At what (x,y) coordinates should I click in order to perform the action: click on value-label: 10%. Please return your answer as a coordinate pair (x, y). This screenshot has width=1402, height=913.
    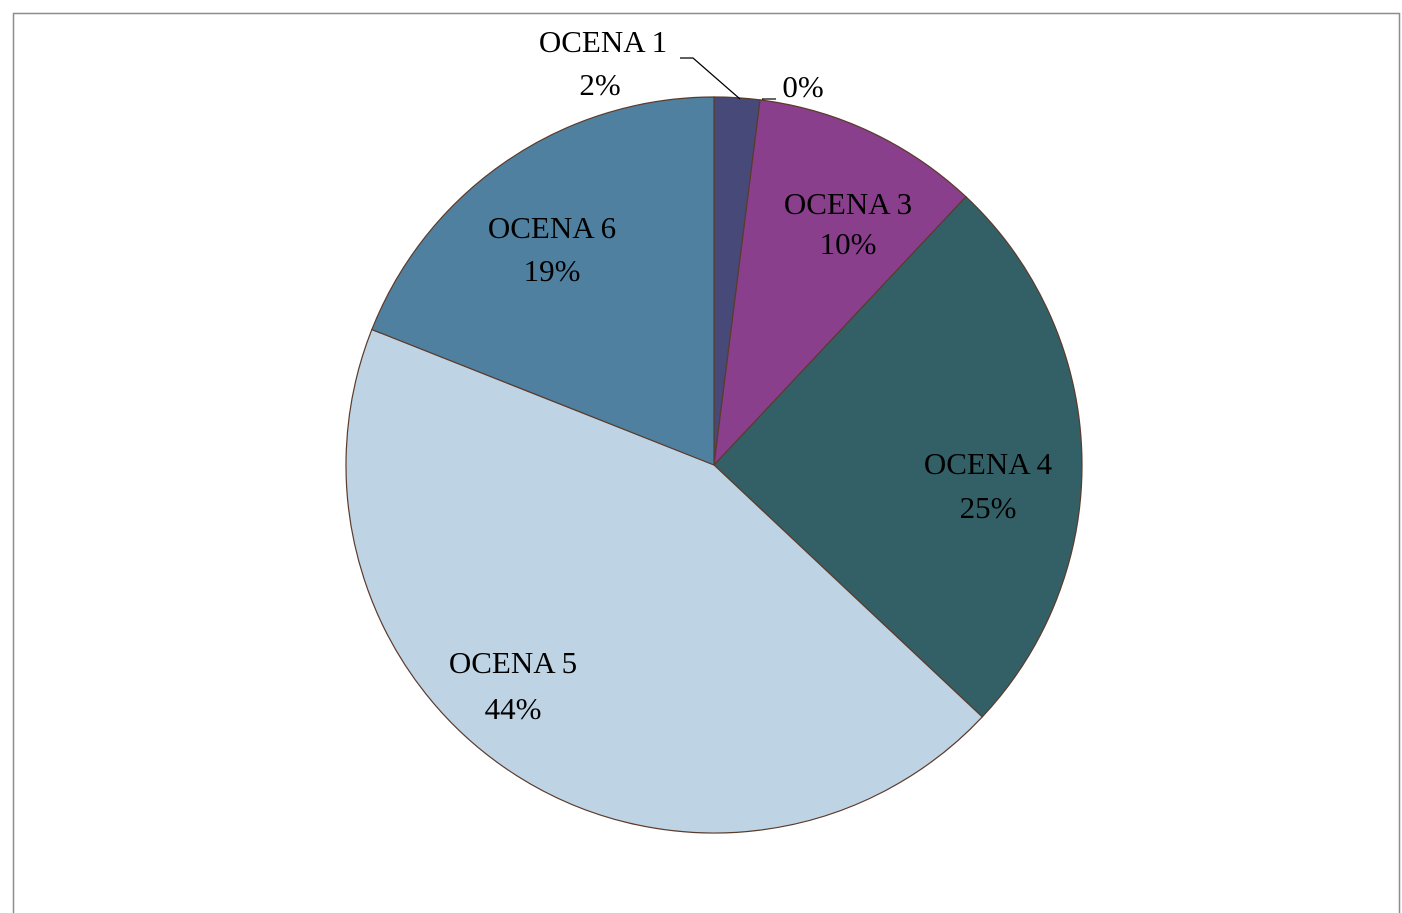
    Looking at the image, I should click on (848, 243).